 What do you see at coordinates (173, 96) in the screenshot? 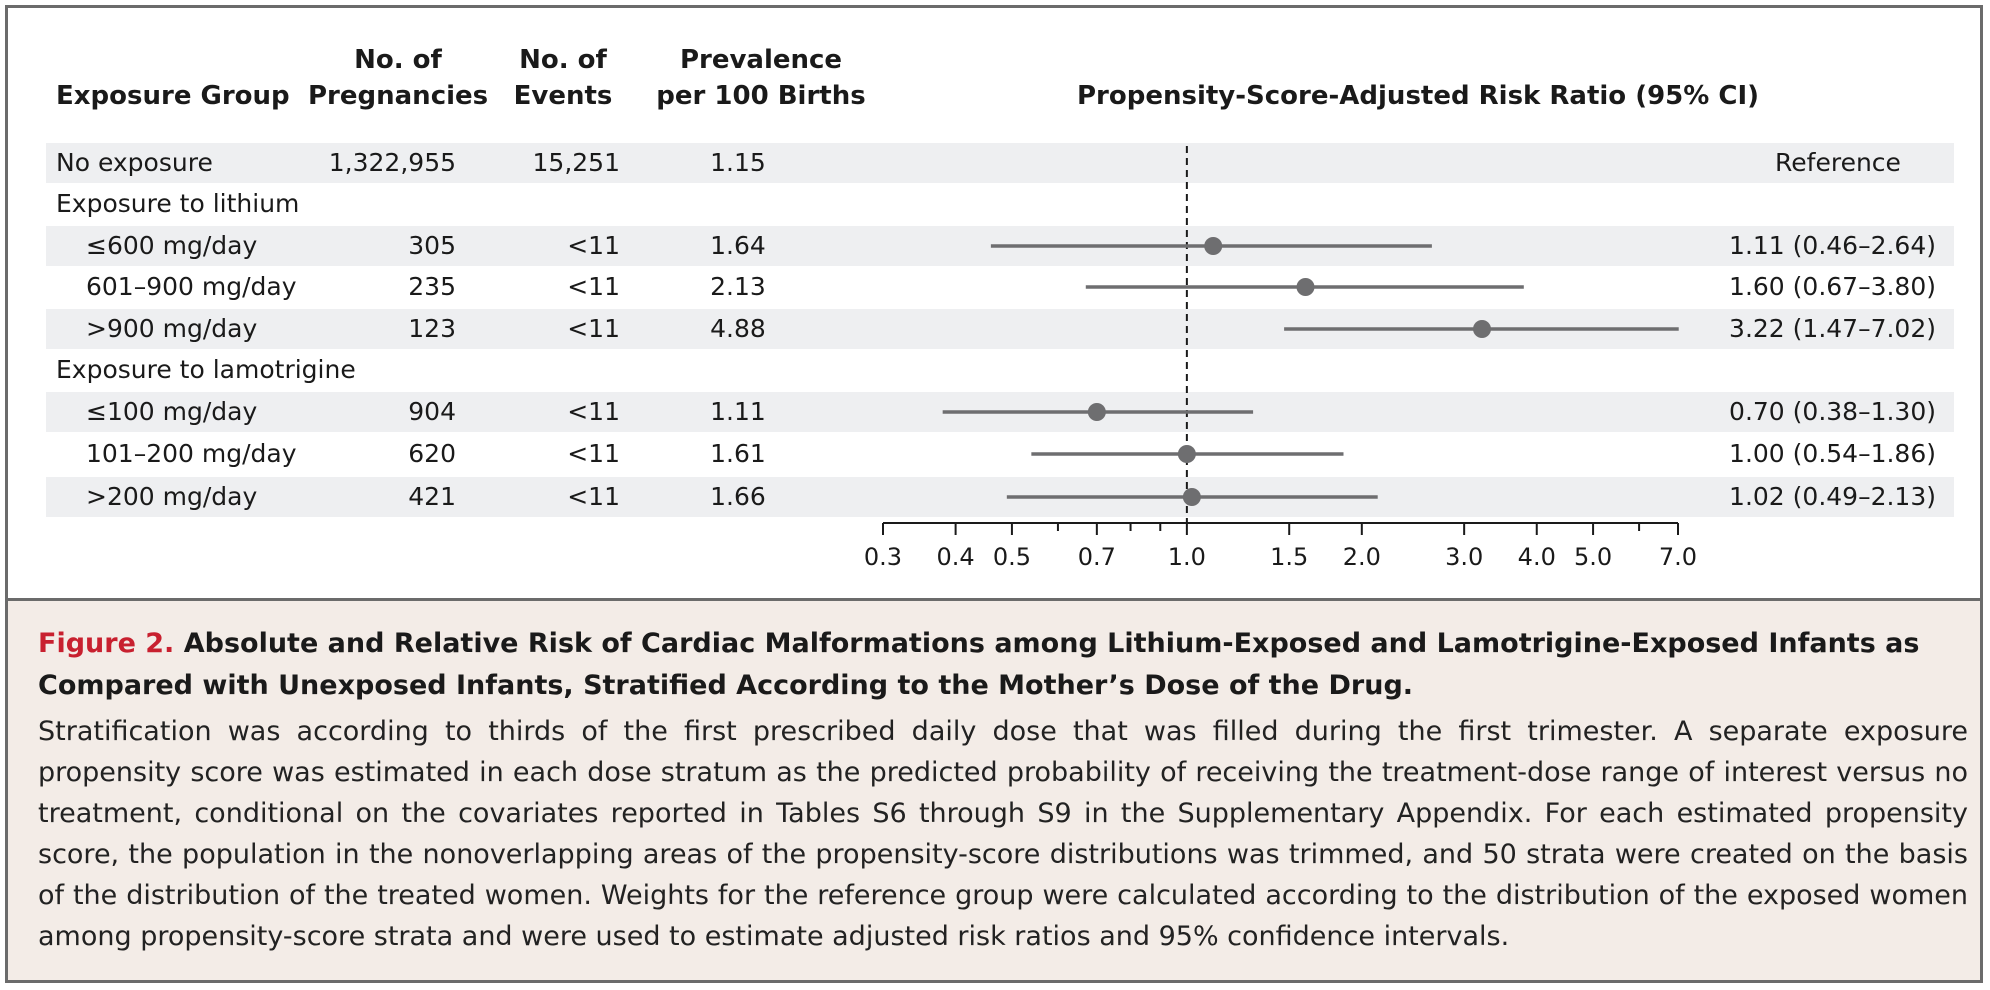
I see `header-exposure-group: Exposure Group` at bounding box center [173, 96].